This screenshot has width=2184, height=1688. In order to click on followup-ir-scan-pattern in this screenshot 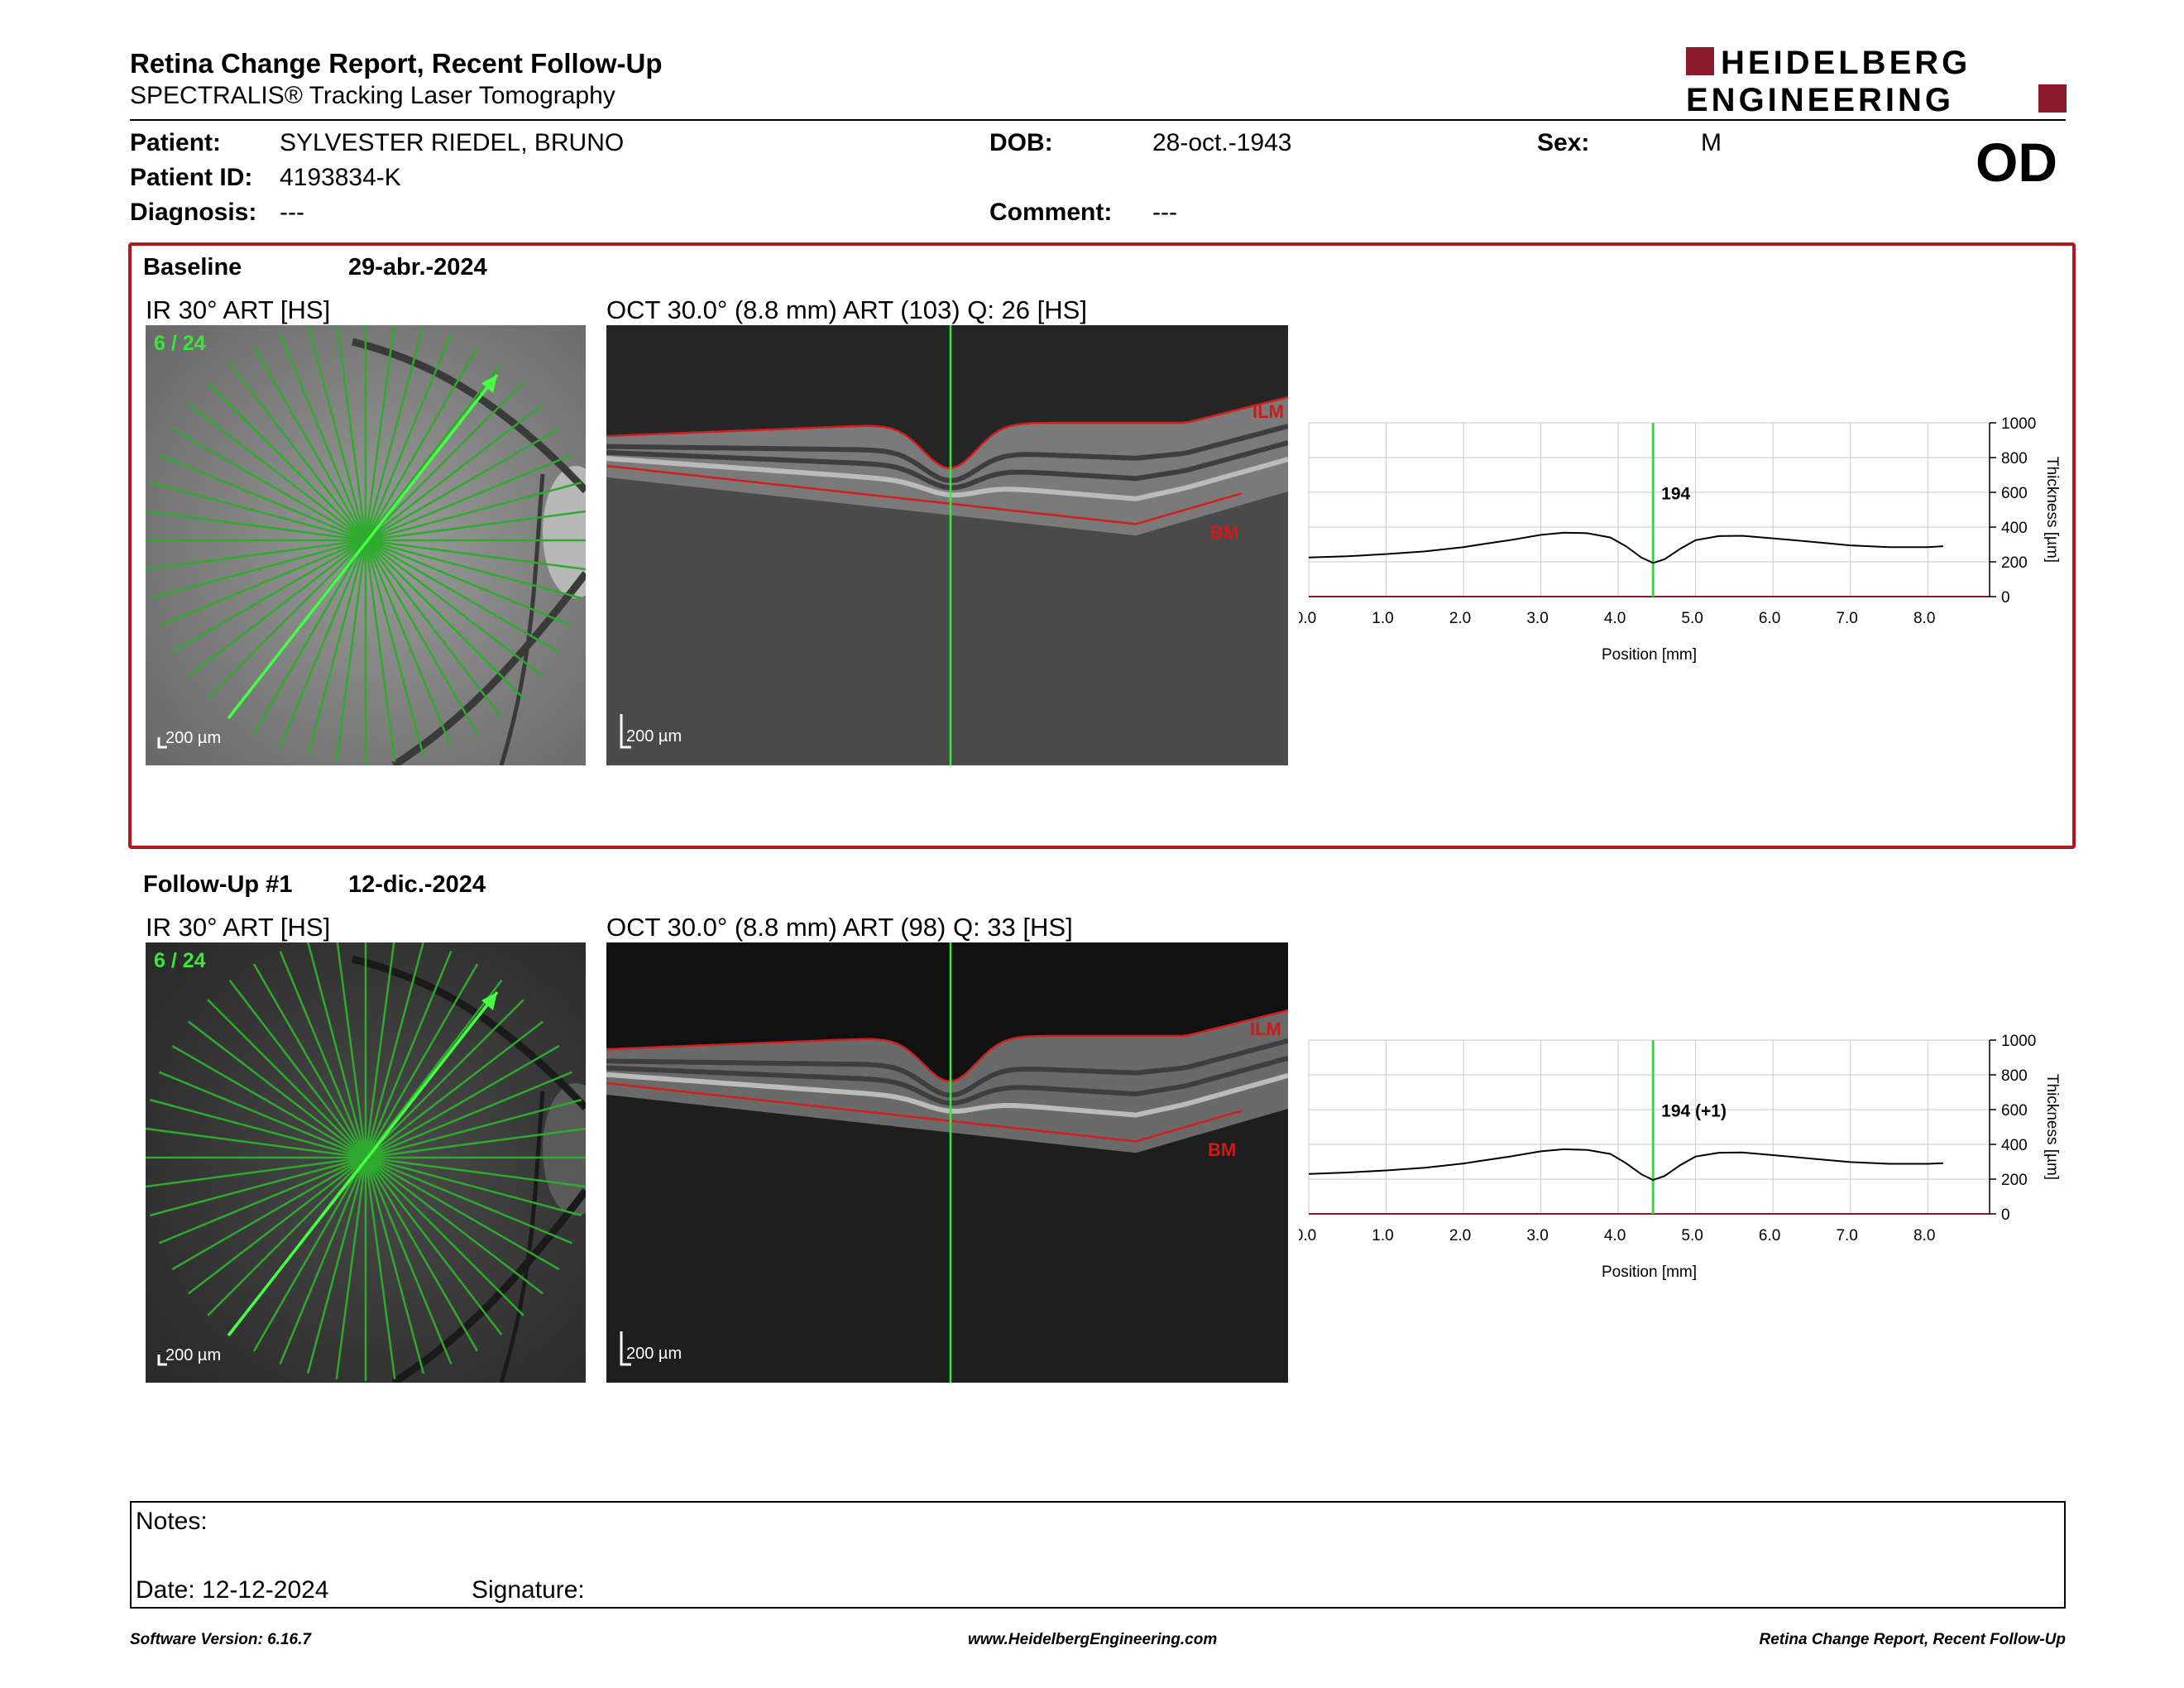, I will do `click(366, 1162)`.